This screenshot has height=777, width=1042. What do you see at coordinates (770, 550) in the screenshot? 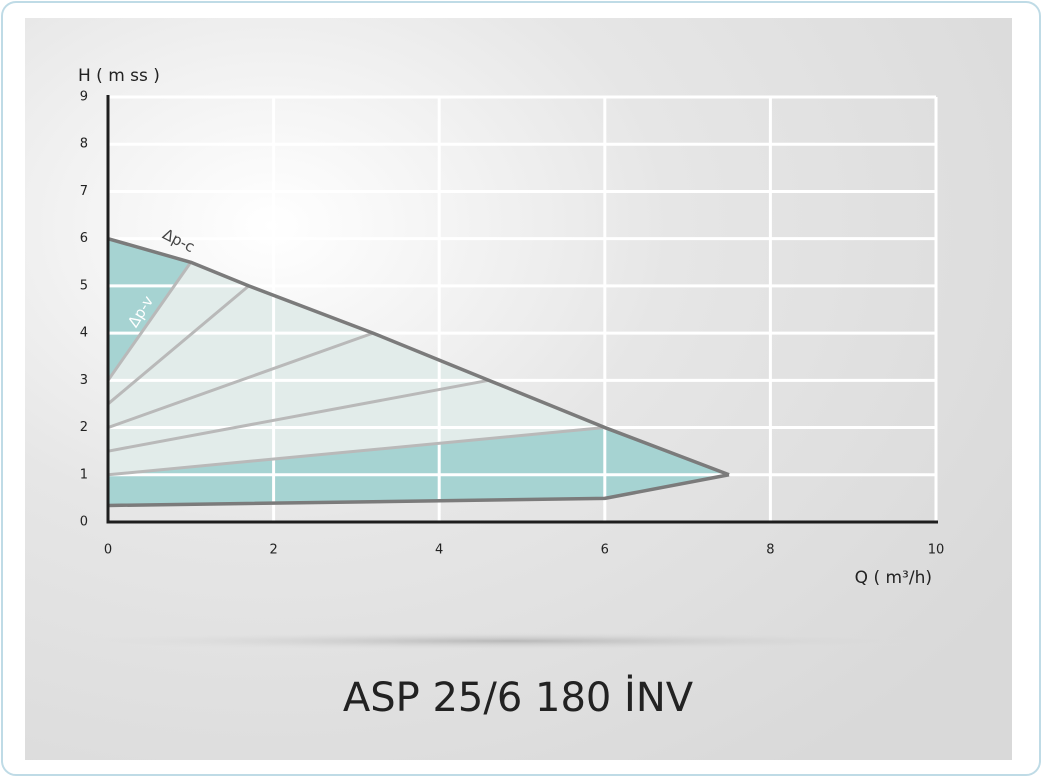
I see `x-tick-label: 8` at bounding box center [770, 550].